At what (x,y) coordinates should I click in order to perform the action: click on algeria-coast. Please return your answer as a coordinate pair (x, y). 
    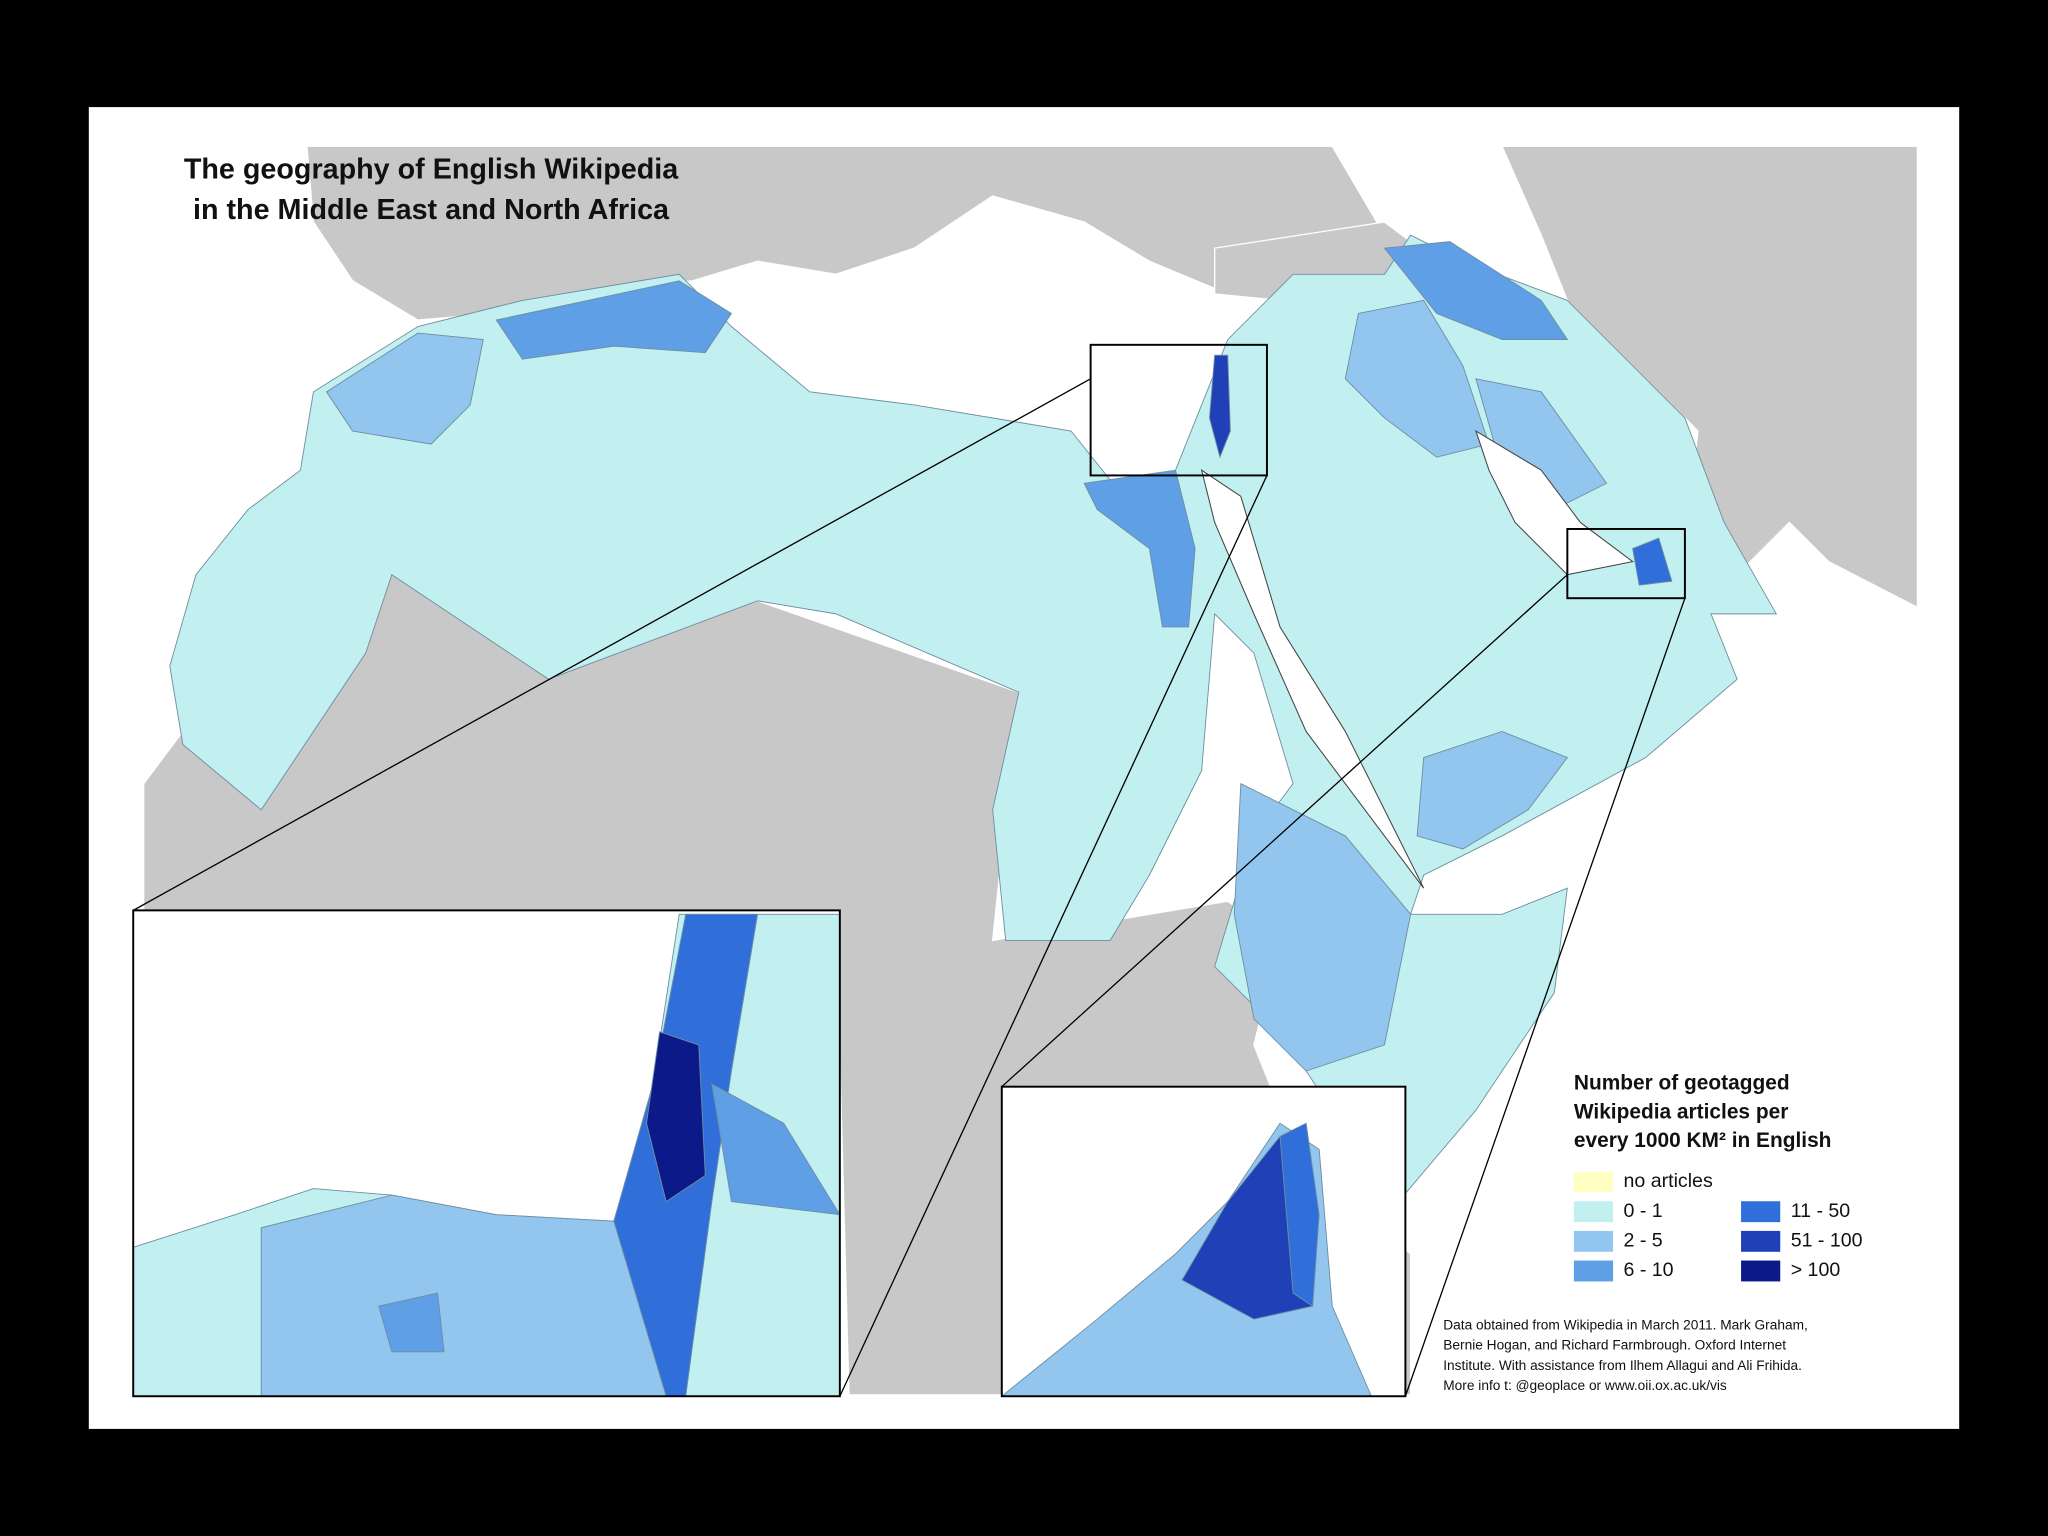
    Looking at the image, I should click on (614, 320).